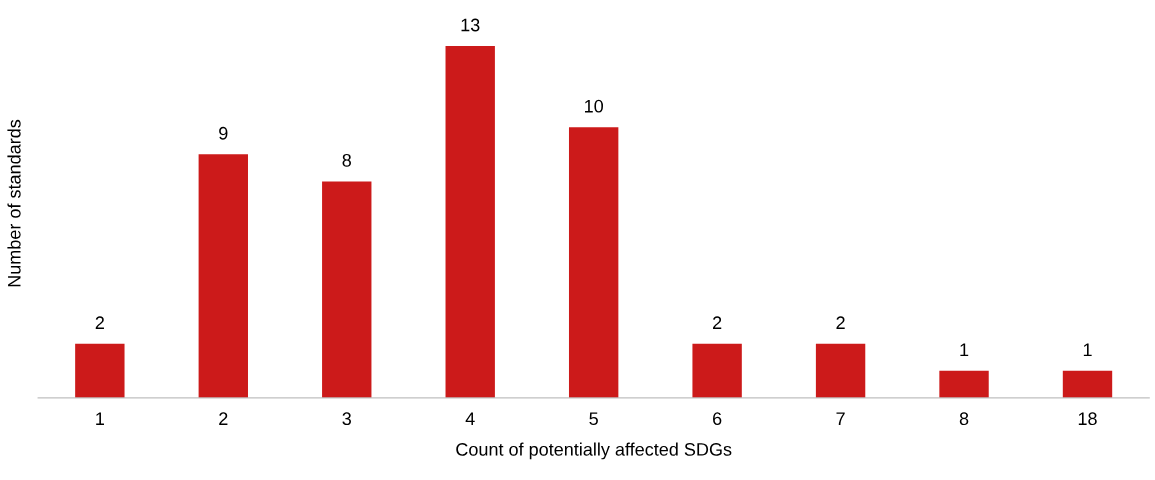 The width and height of the screenshot is (1155, 480). Describe the element at coordinates (346, 419) in the screenshot. I see `x-tick-label: 3` at that location.